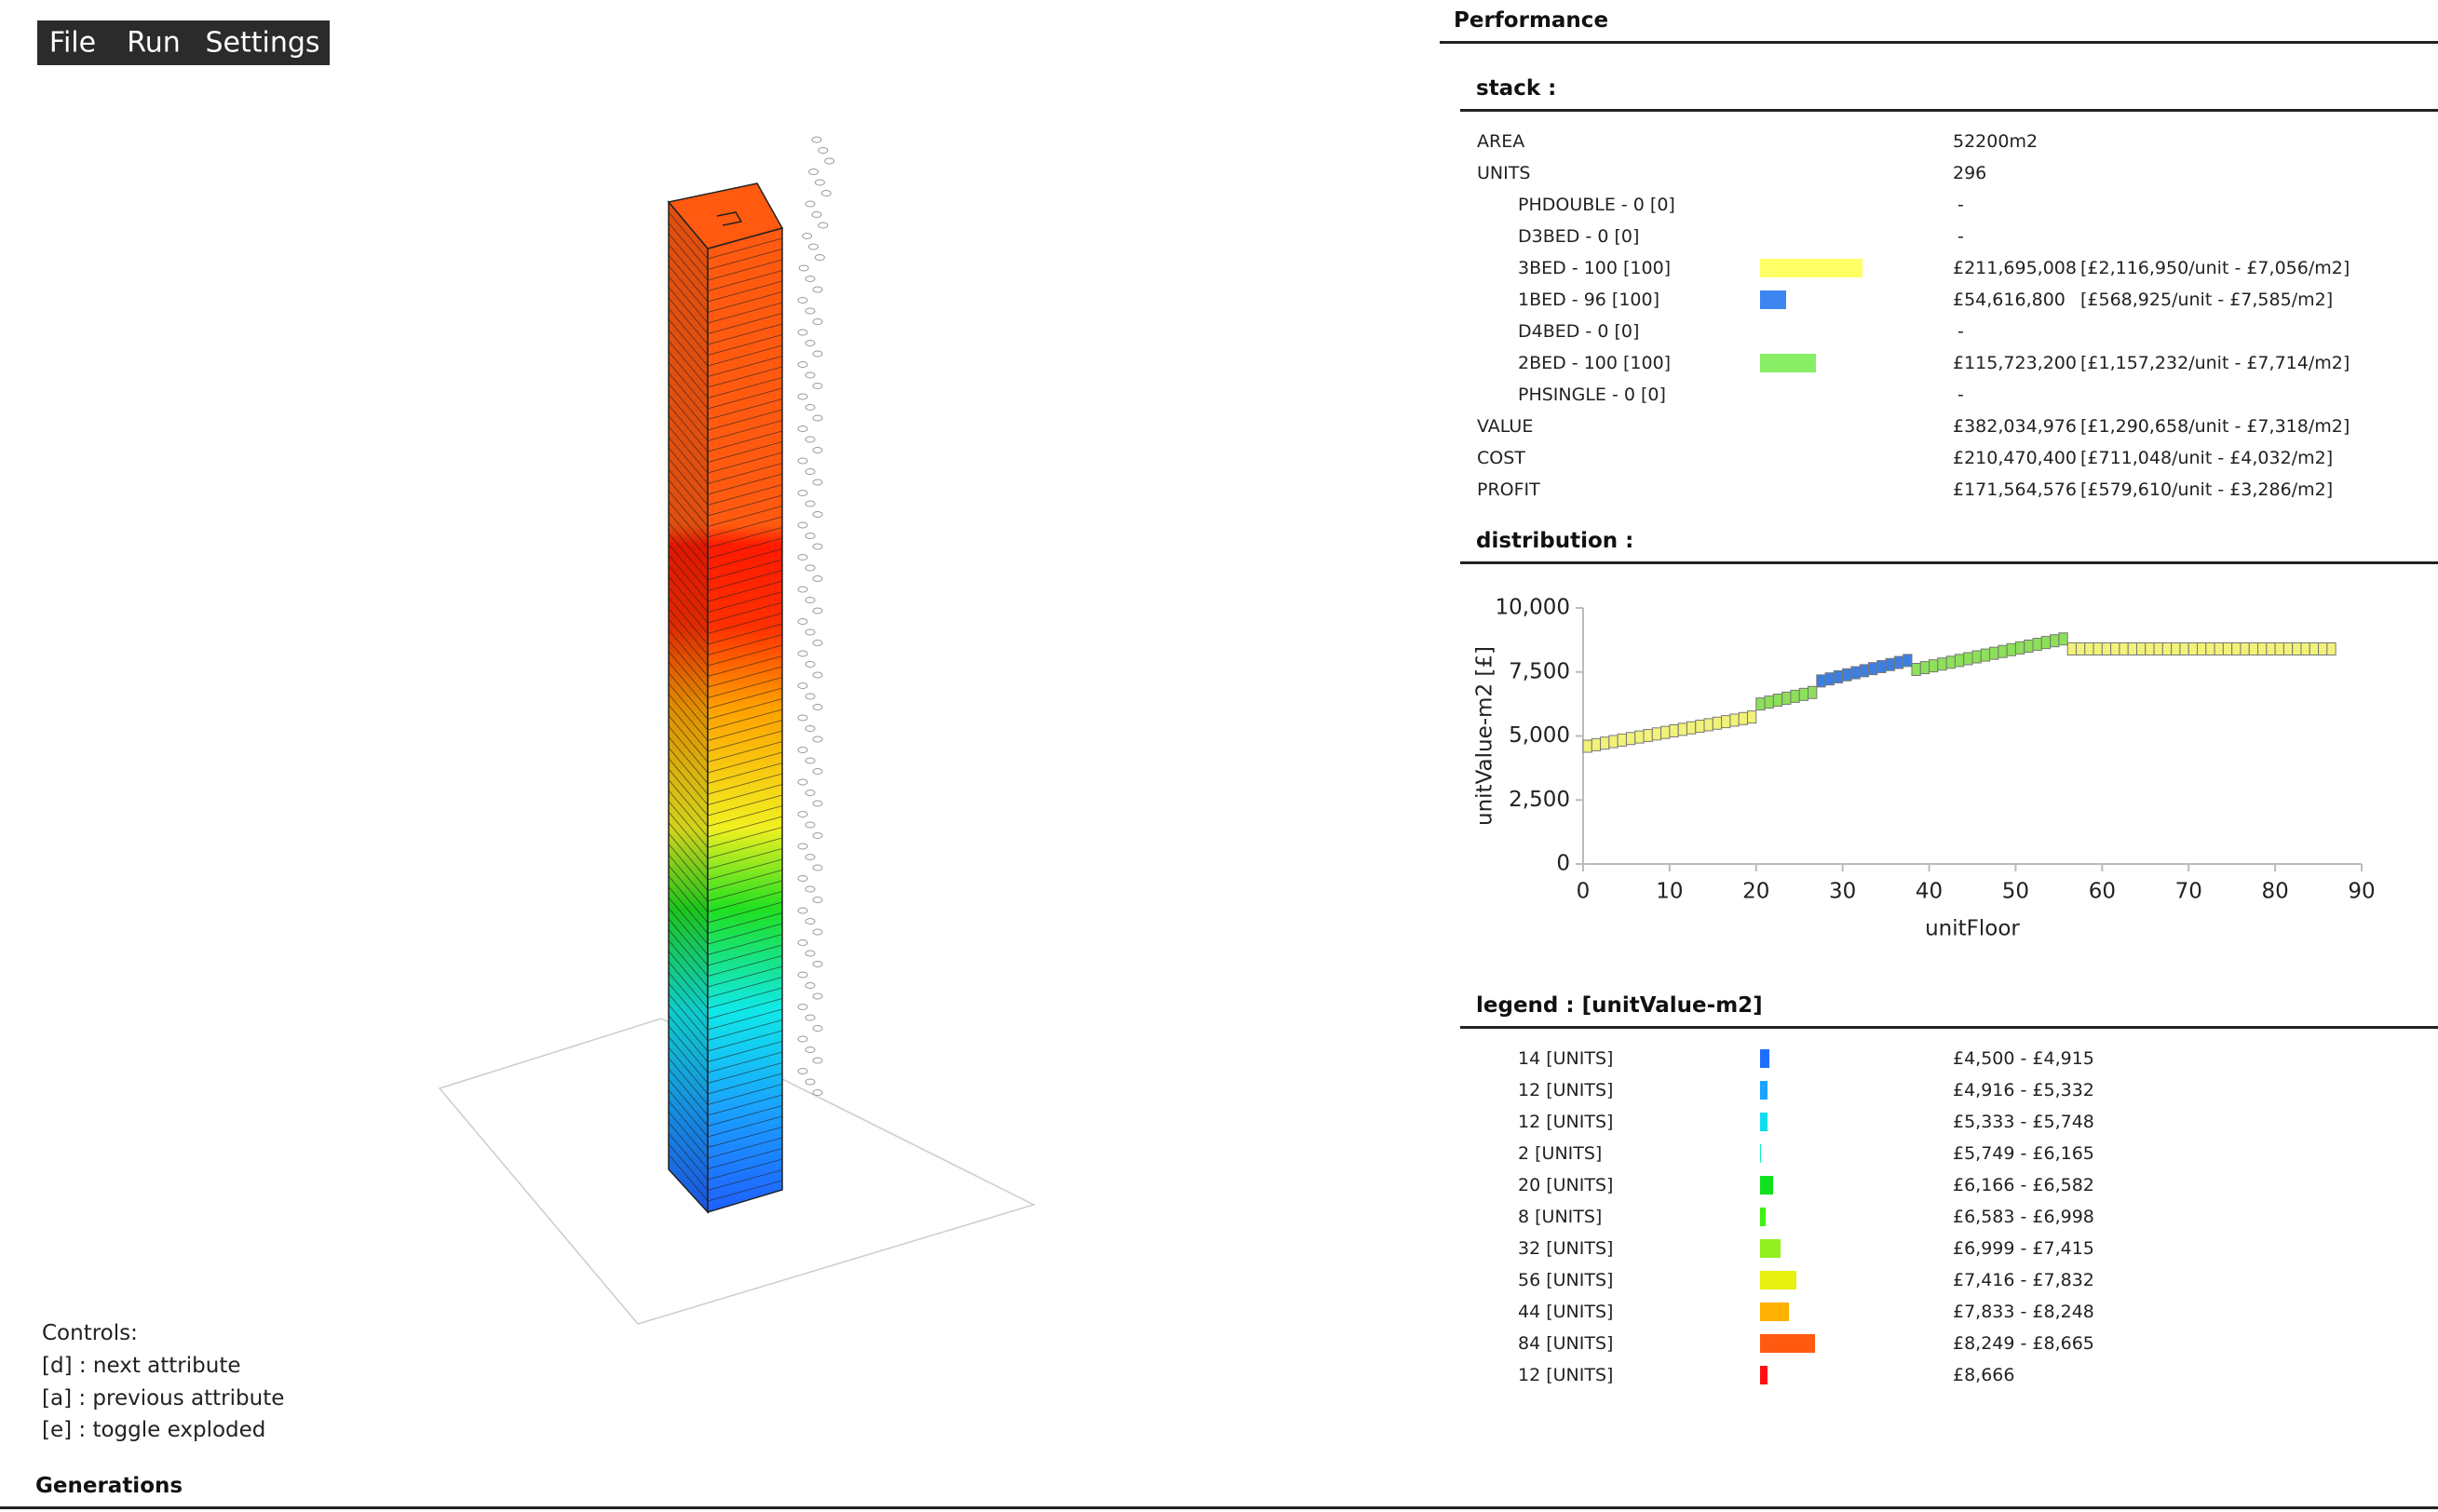  What do you see at coordinates (1929, 892) in the screenshot?
I see `x-tick-label: 40` at bounding box center [1929, 892].